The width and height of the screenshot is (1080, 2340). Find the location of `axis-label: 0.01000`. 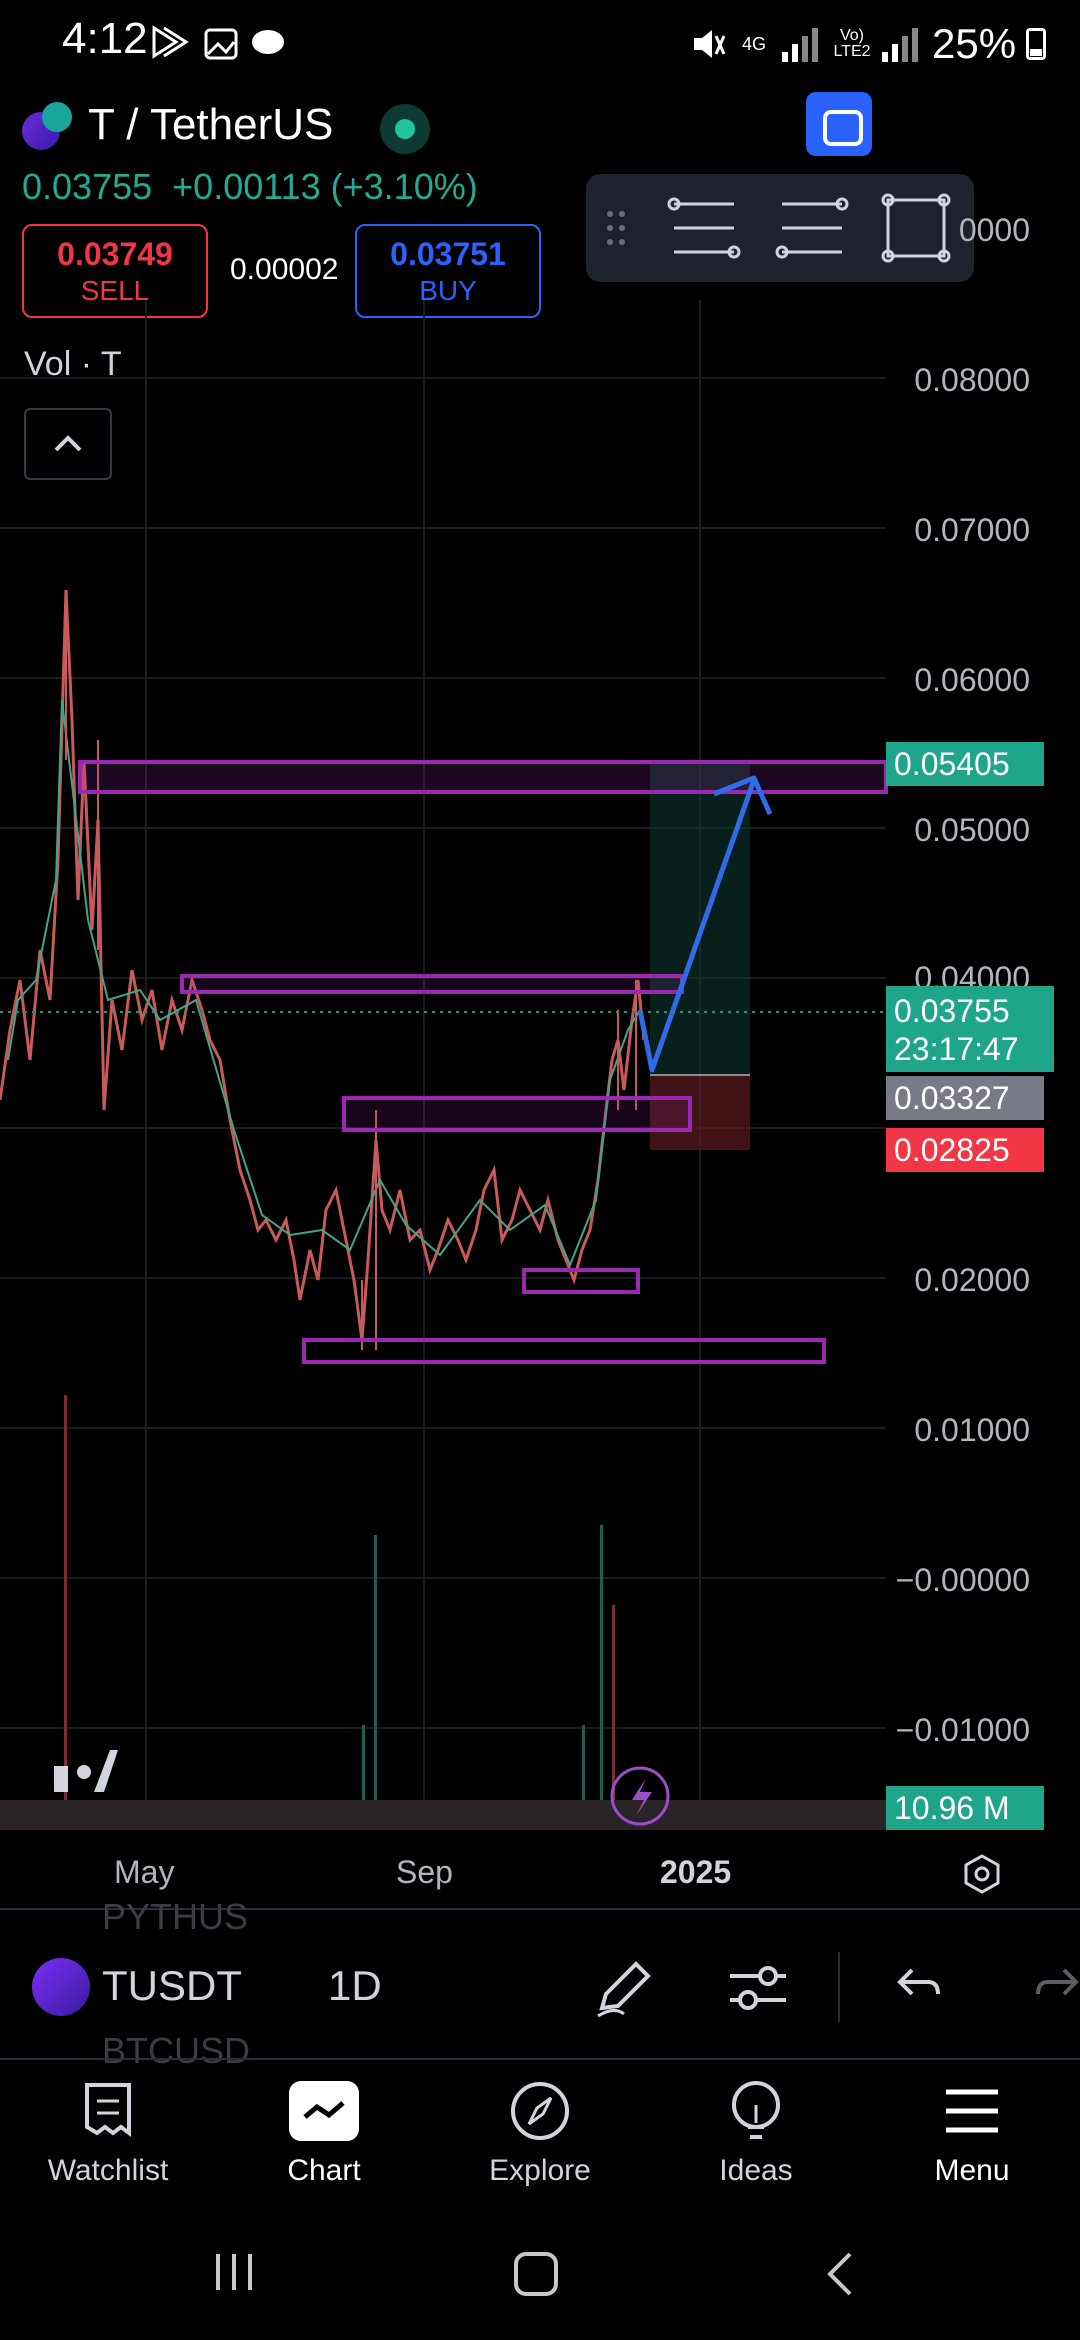

axis-label: 0.01000 is located at coordinates (972, 1430).